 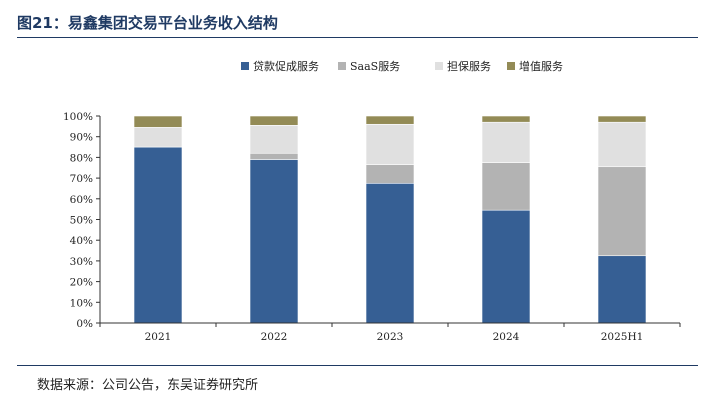 I want to click on y-tick-label: 20%, so click(x=81, y=283).